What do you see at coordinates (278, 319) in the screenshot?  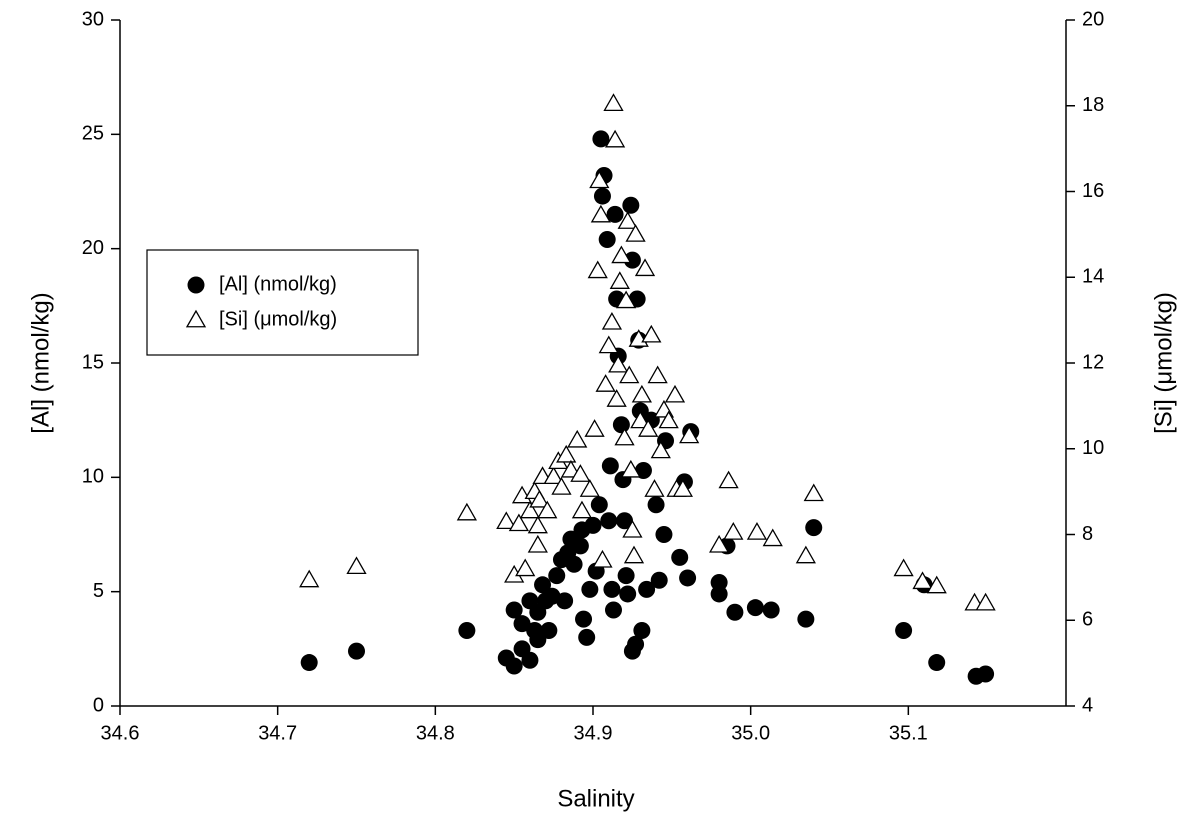 I see `legend-label: [Si] (μmol/kg)` at bounding box center [278, 319].